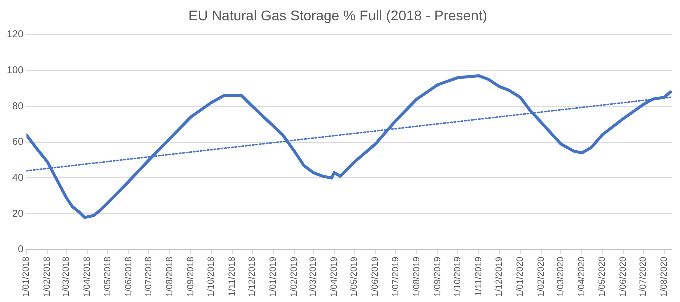 The image size is (680, 302). What do you see at coordinates (601, 277) in the screenshot?
I see `x-tick-label: 1/05/2020` at bounding box center [601, 277].